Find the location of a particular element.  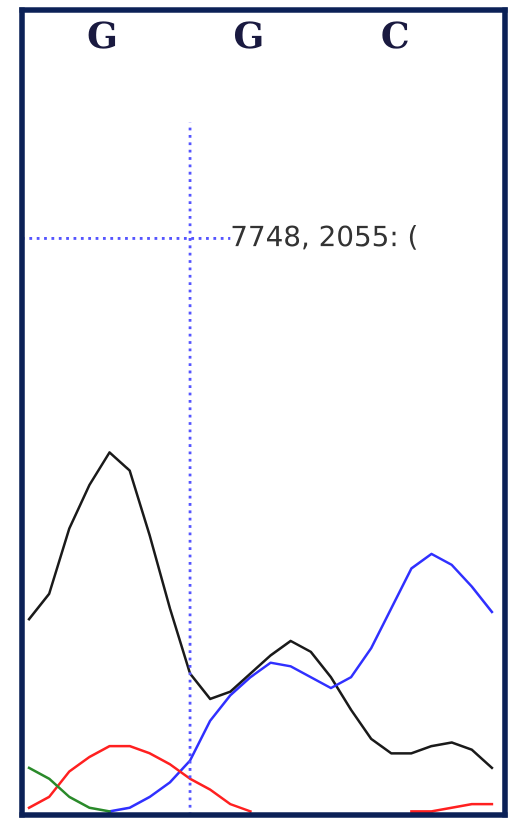

text: 7748, 2055: ( is located at coordinates (324, 237).